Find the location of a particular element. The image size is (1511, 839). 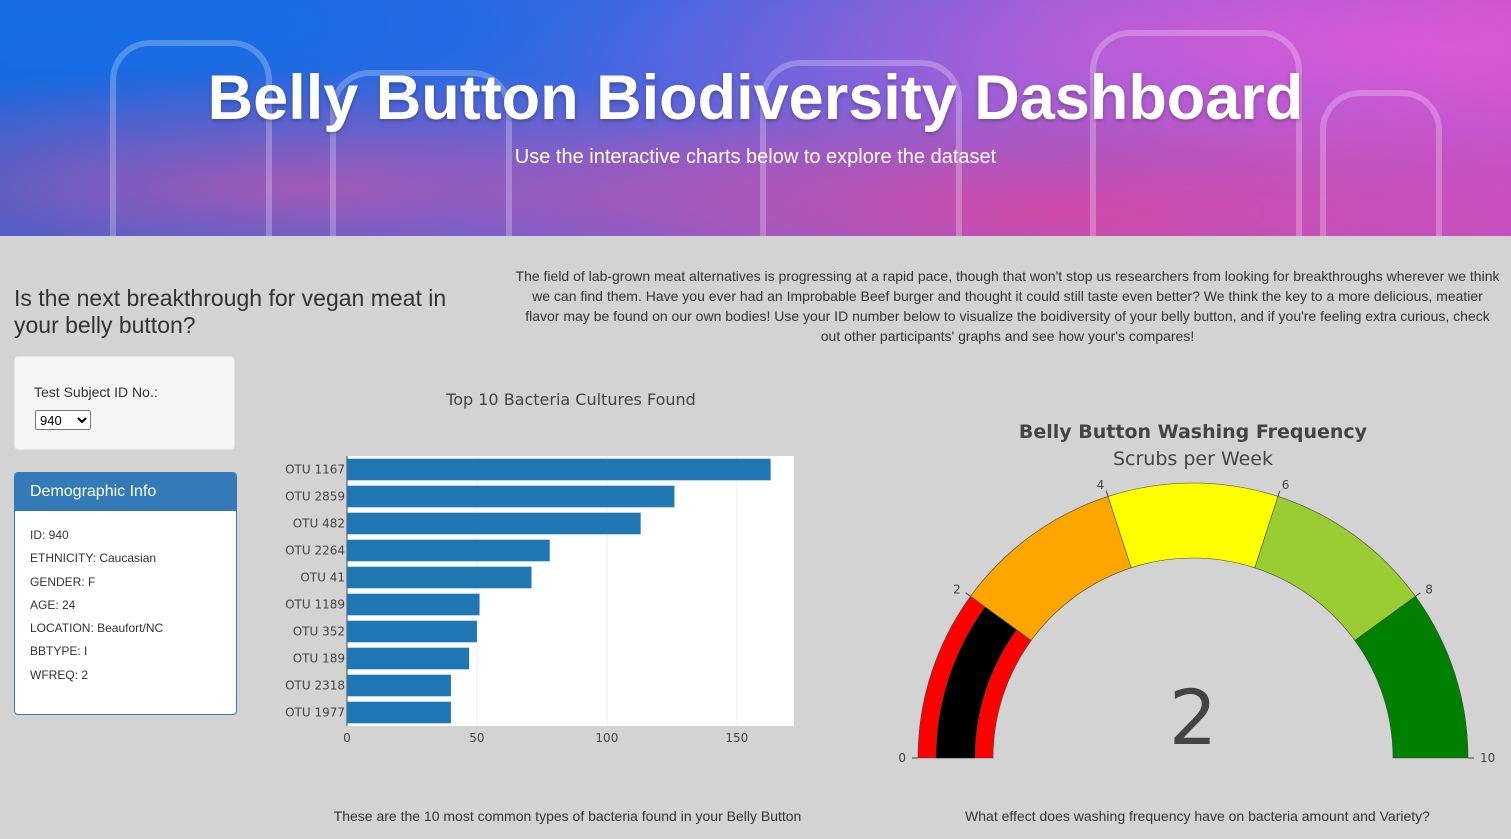

demographic-gender: GENDER: F is located at coordinates (63, 581).